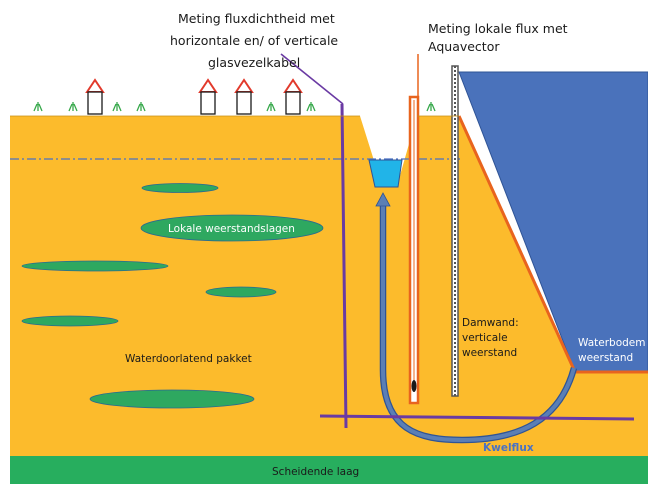  What do you see at coordinates (315, 472) in the screenshot?
I see `separating-layer-label: Scheidende laag` at bounding box center [315, 472].